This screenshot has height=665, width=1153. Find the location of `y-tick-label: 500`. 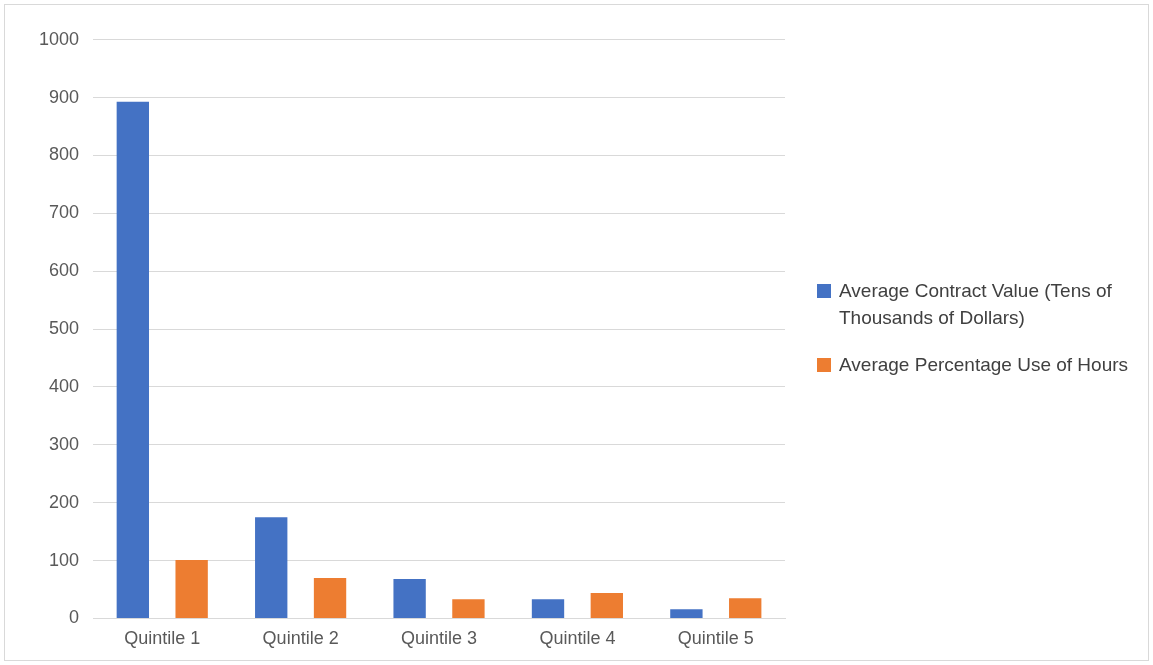

y-tick-label: 500 is located at coordinates (64, 328).